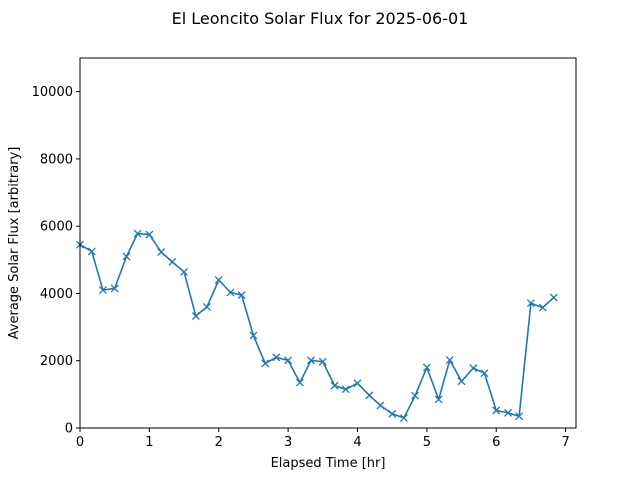  What do you see at coordinates (427, 442) in the screenshot?
I see `x-tick-label: 5` at bounding box center [427, 442].